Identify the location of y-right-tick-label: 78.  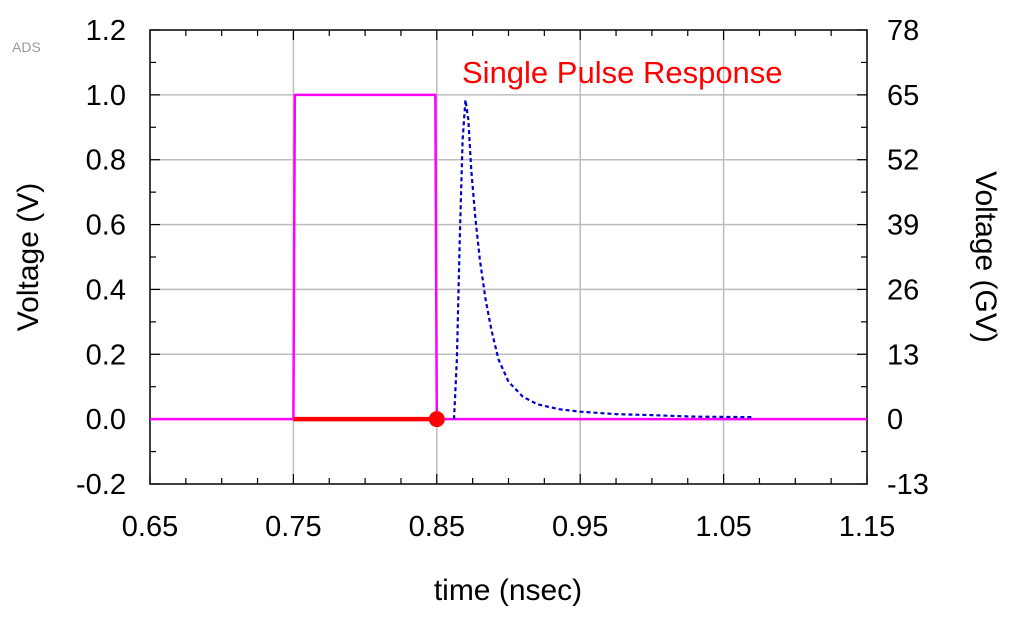
(903, 31).